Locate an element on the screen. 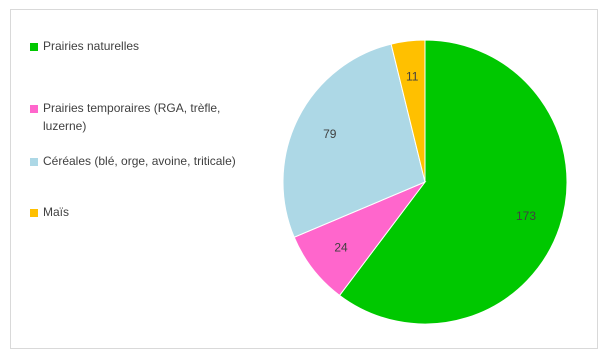  legend-label: Prairies naturelles is located at coordinates (91, 46).